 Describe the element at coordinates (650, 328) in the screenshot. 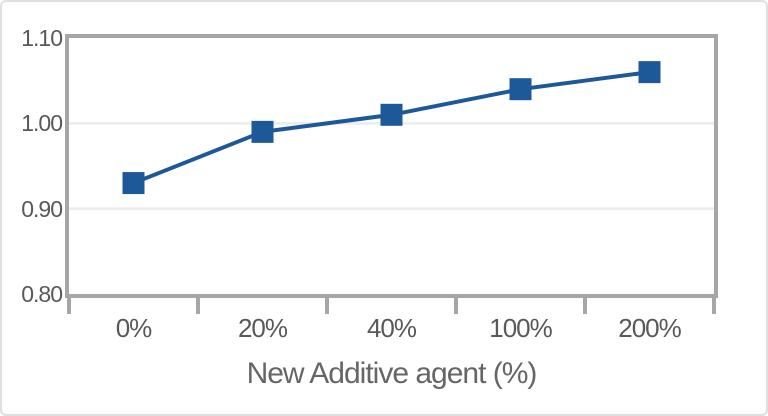

I see `x-axis-tick-label: 200%` at that location.